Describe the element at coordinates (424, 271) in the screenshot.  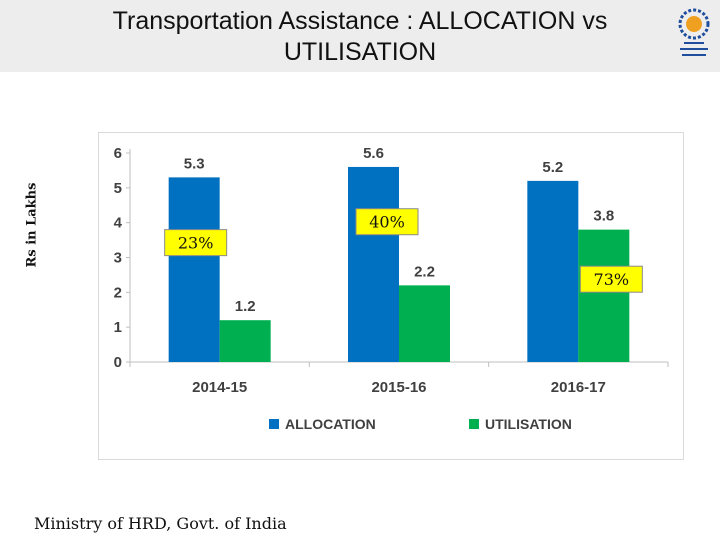
I see `bar-value-label: 2.2` at that location.